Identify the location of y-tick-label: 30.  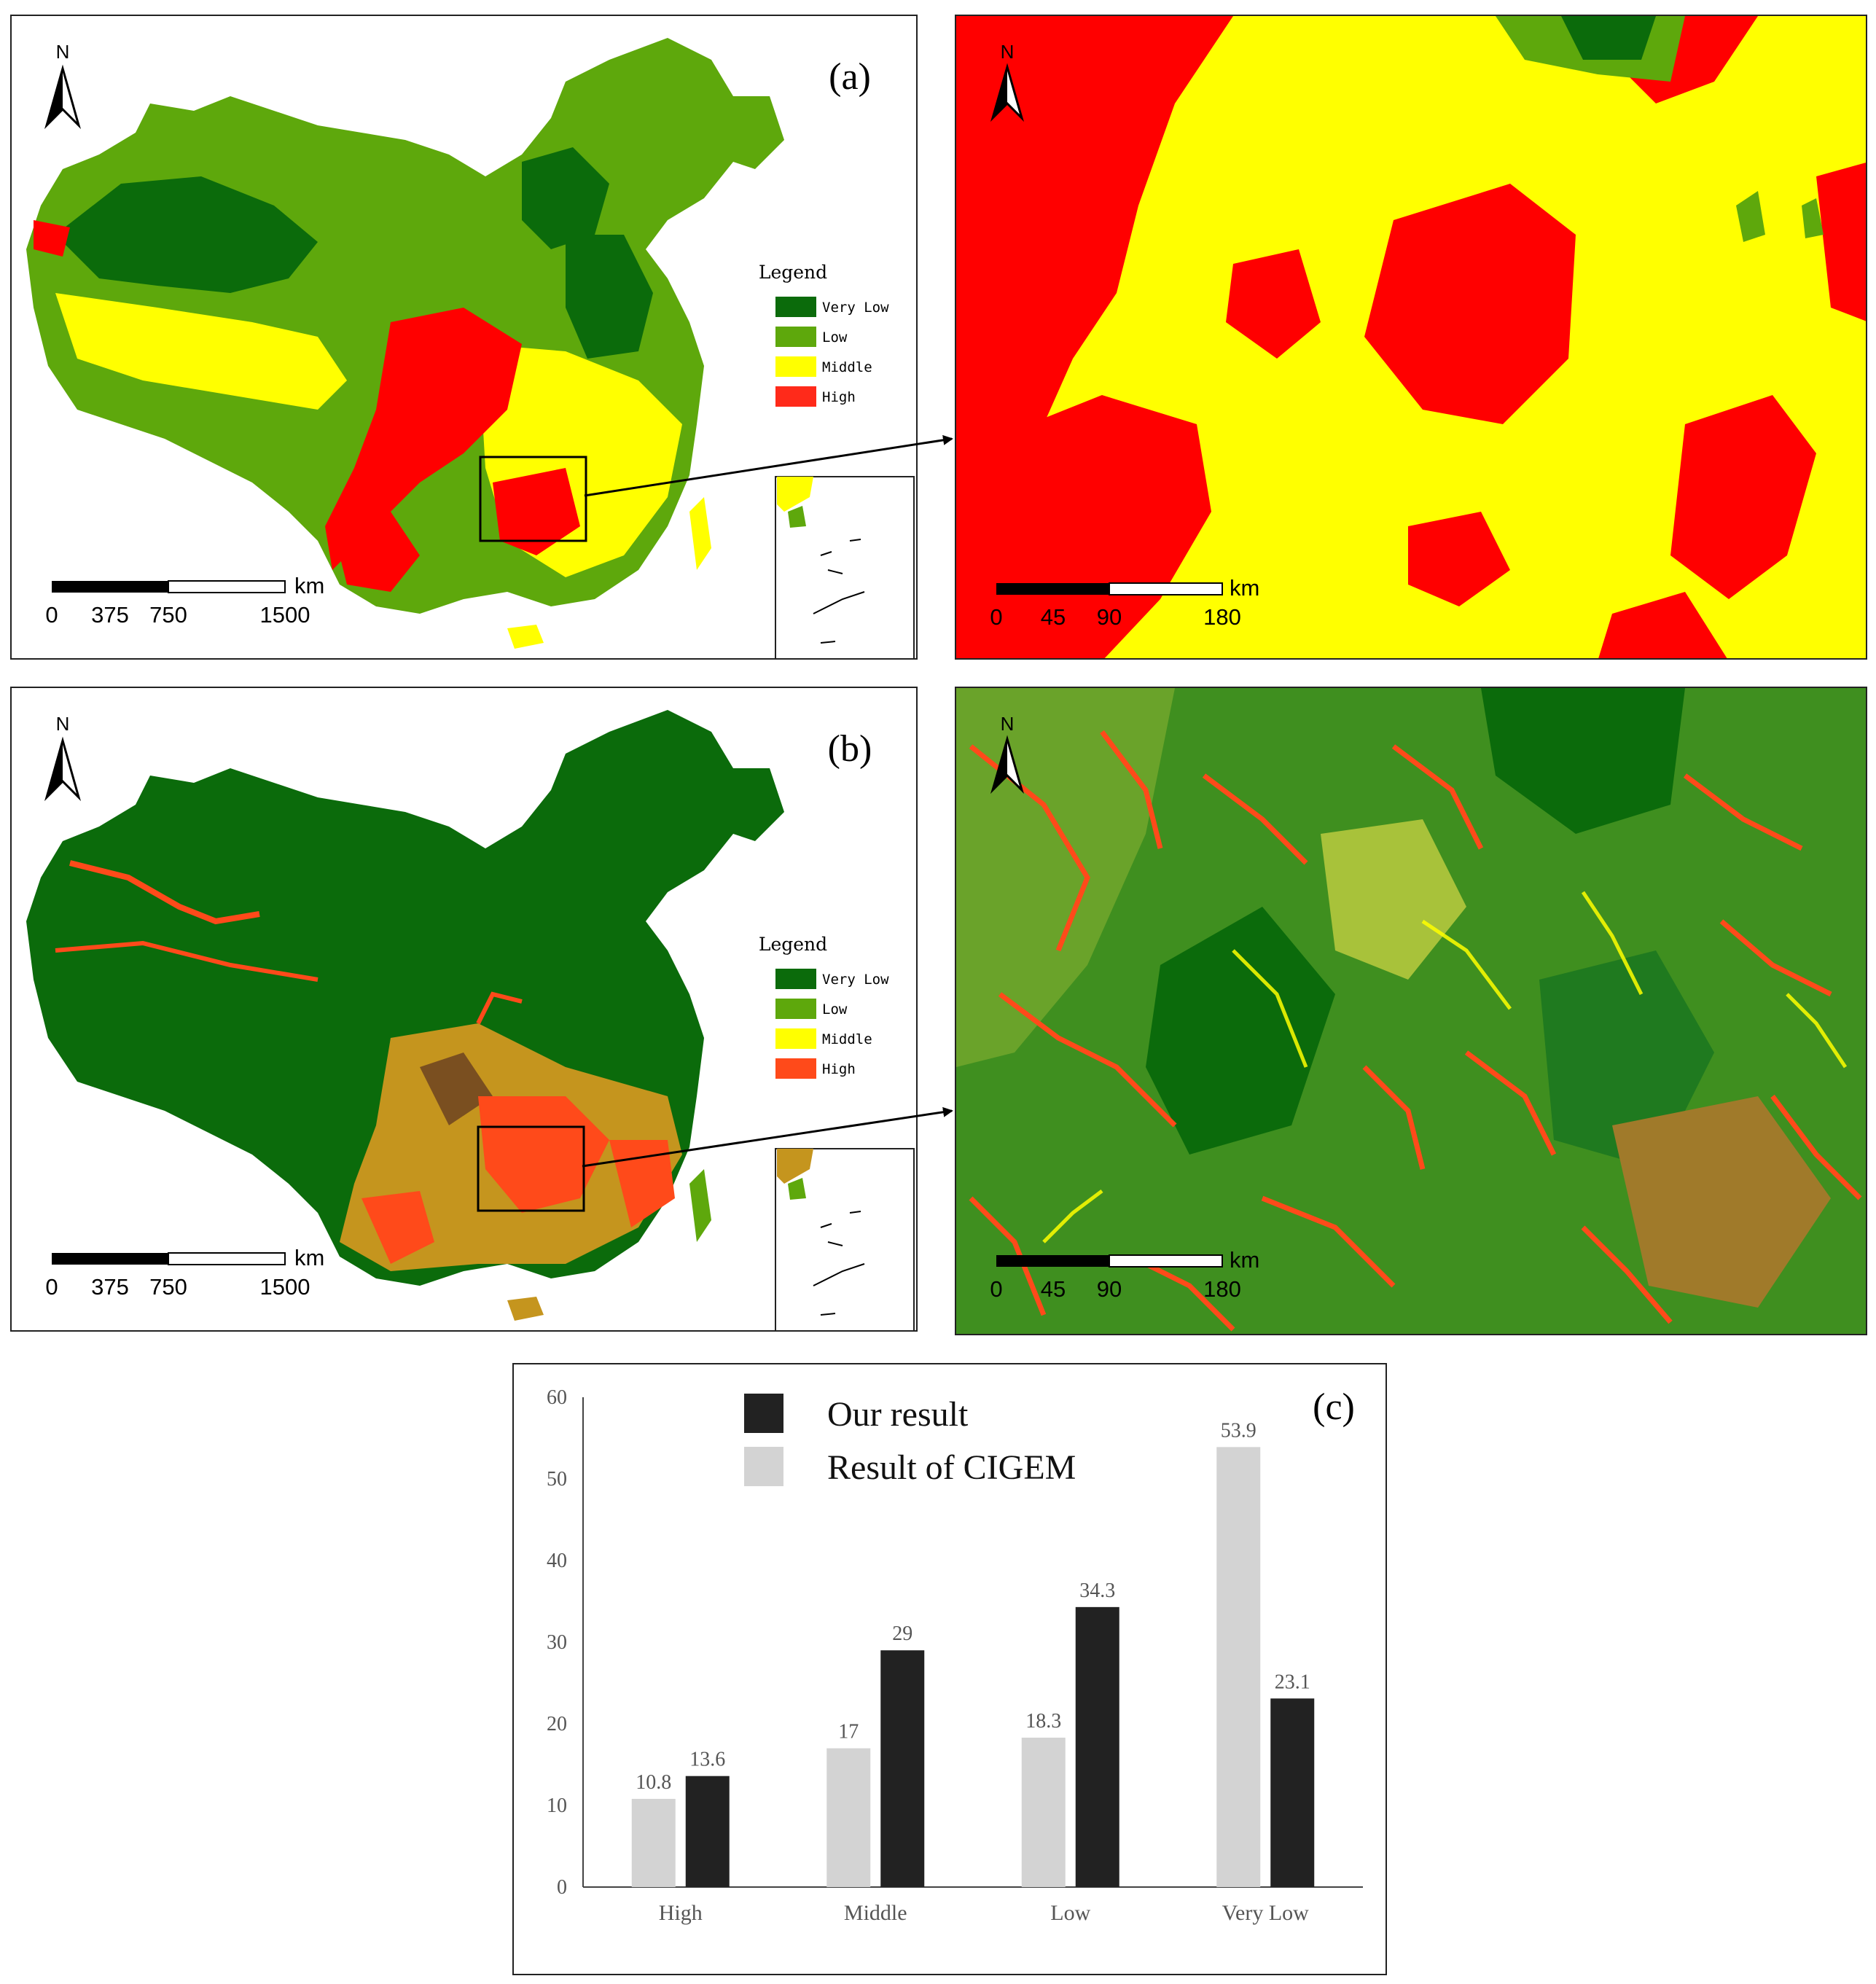
(557, 1642).